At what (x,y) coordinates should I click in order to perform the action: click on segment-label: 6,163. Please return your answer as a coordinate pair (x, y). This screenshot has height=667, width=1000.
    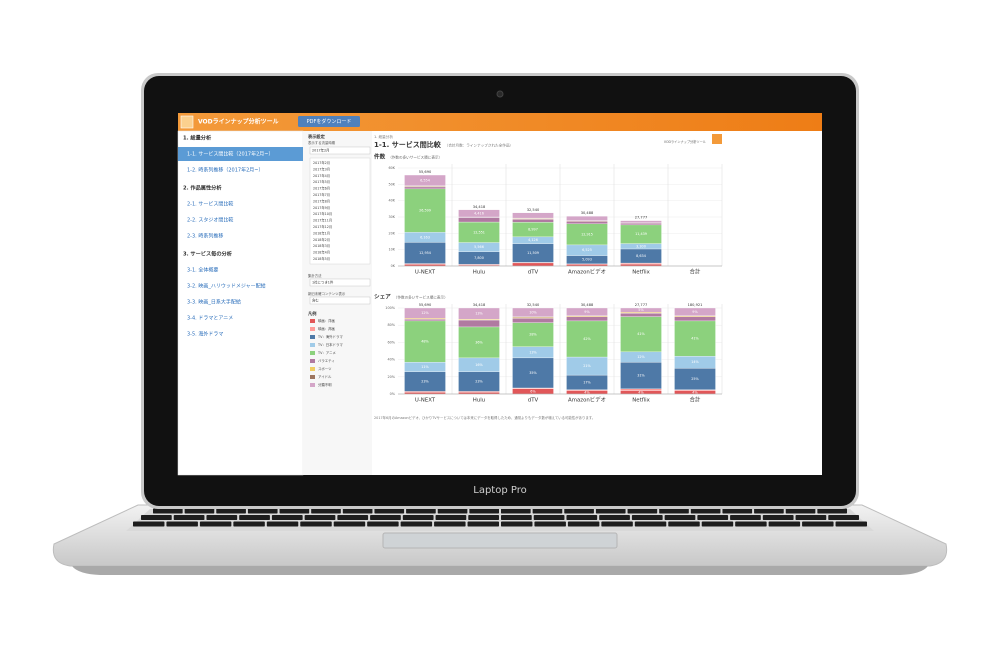
    Looking at the image, I should click on (425, 237).